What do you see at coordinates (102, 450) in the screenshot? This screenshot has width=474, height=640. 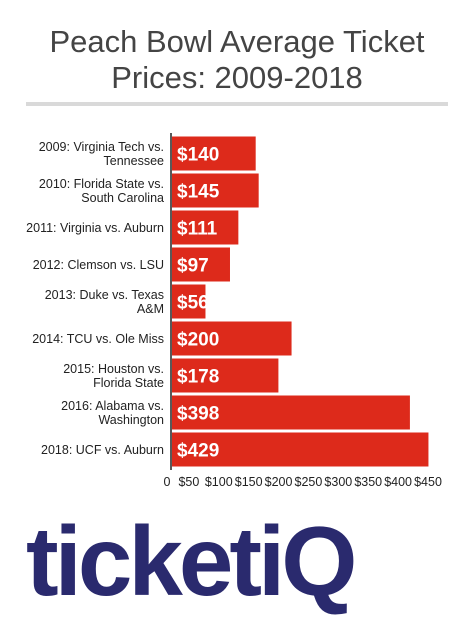 I see `category-label: 2018: UCF vs. Auburn` at bounding box center [102, 450].